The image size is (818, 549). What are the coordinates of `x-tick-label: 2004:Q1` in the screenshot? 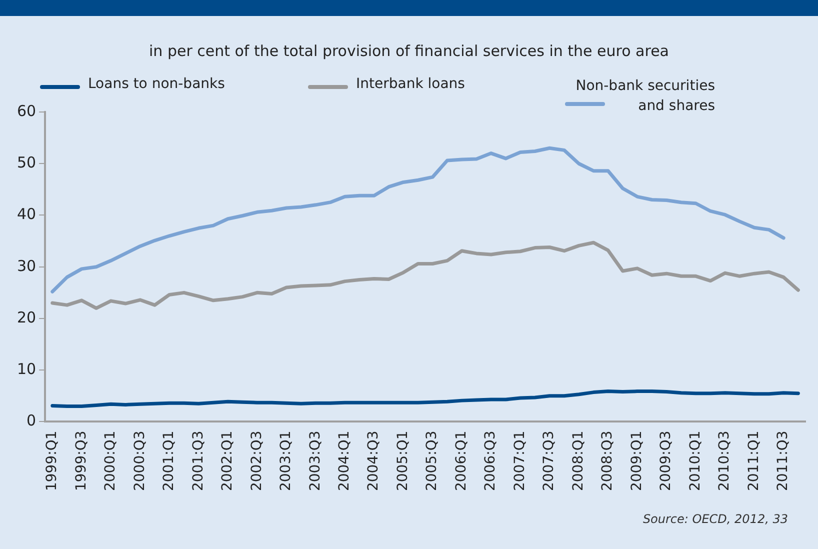 It's located at (344, 461).